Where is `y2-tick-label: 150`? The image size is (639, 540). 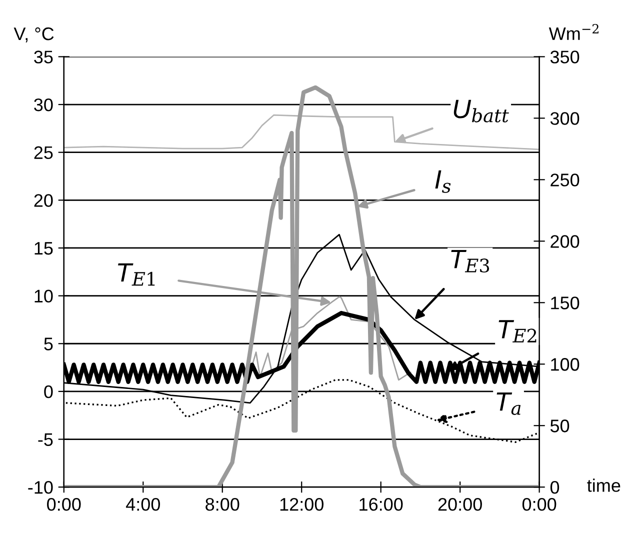 y2-tick-label: 150 is located at coordinates (565, 303).